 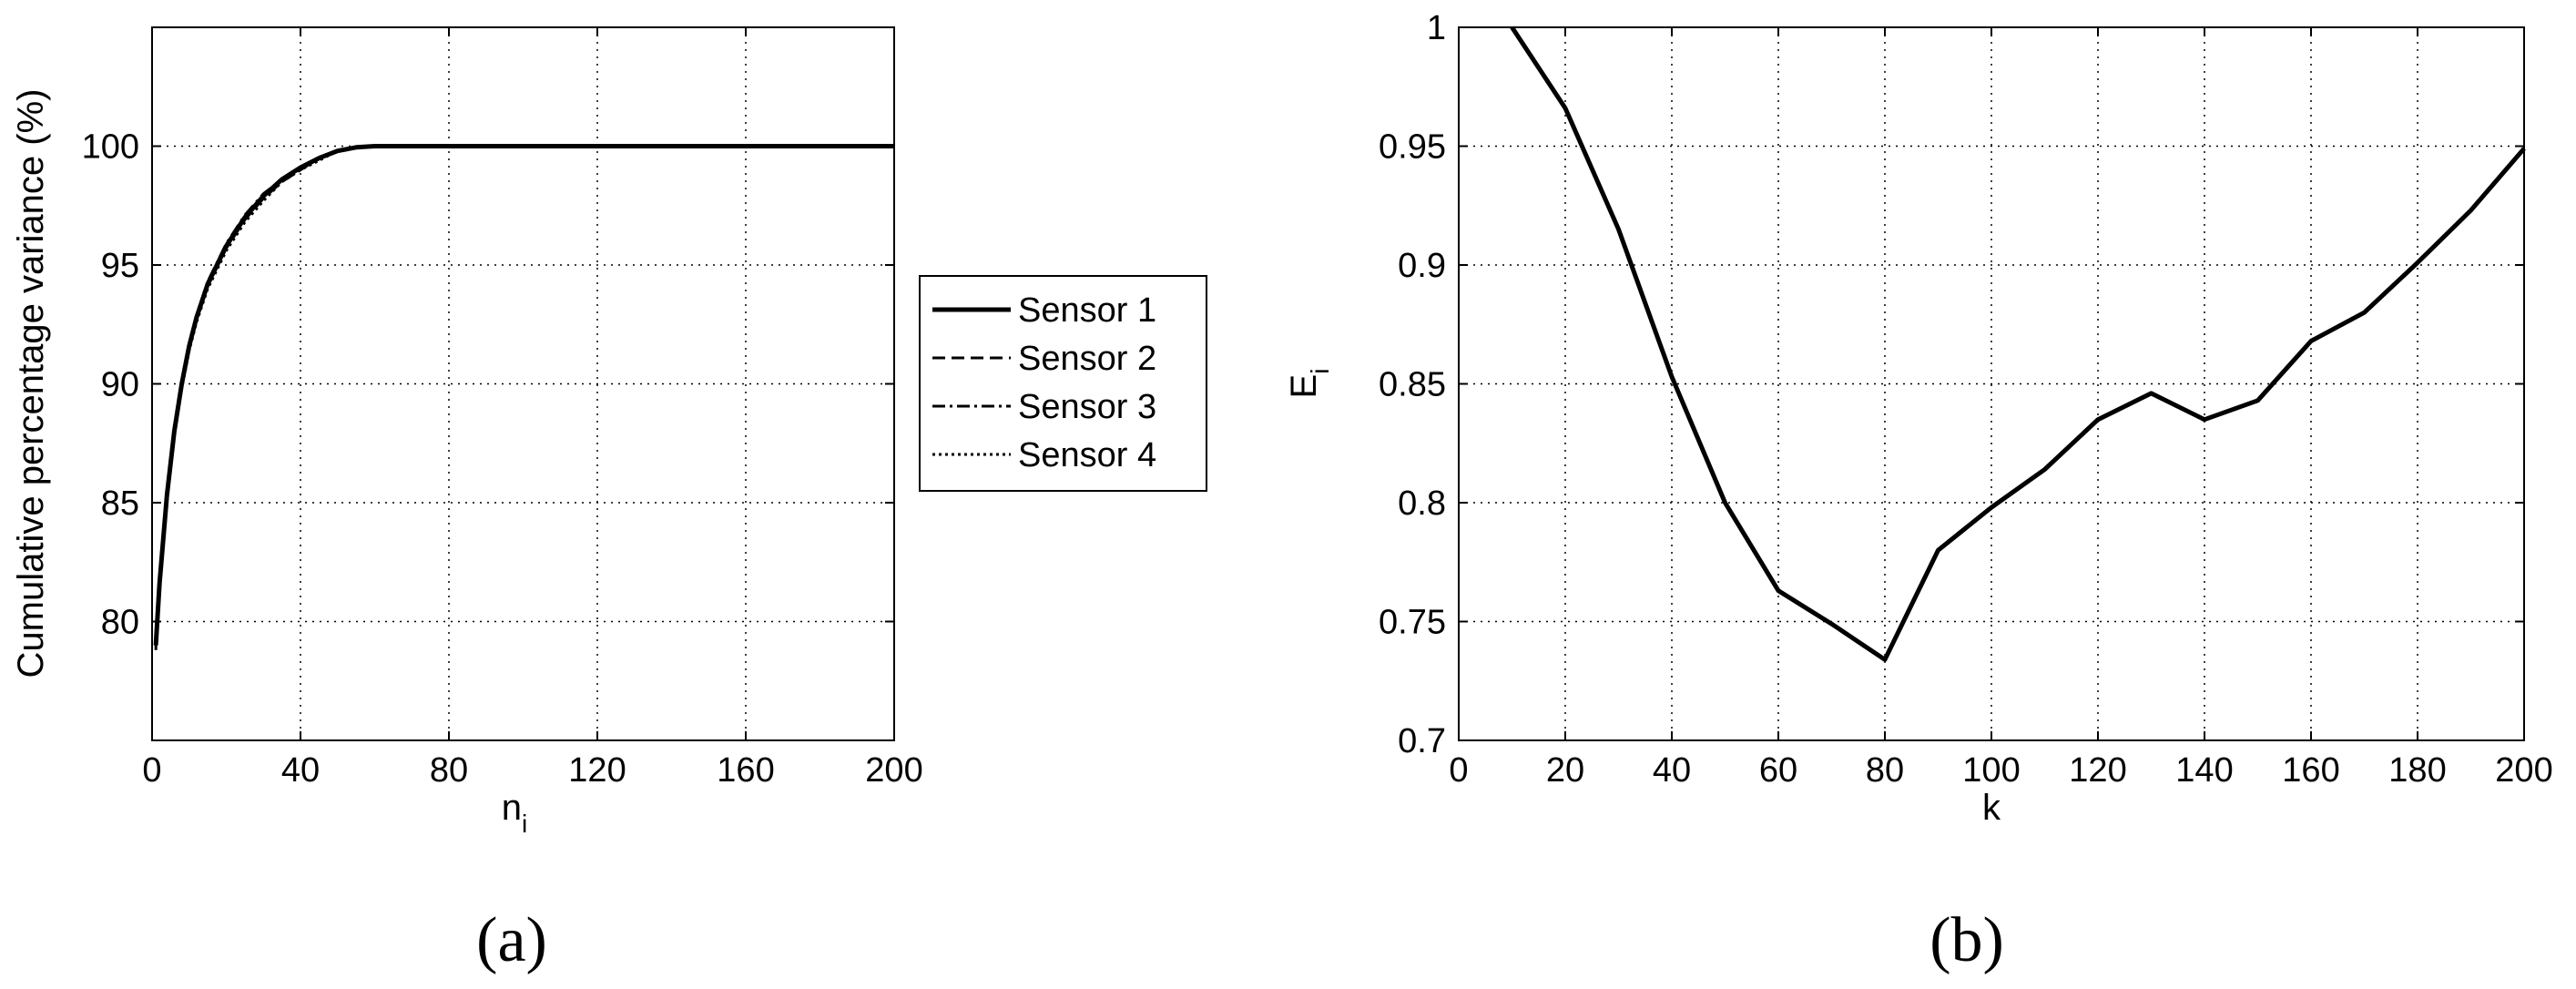 What do you see at coordinates (120, 623) in the screenshot?
I see `a-y-tick-label: 80` at bounding box center [120, 623].